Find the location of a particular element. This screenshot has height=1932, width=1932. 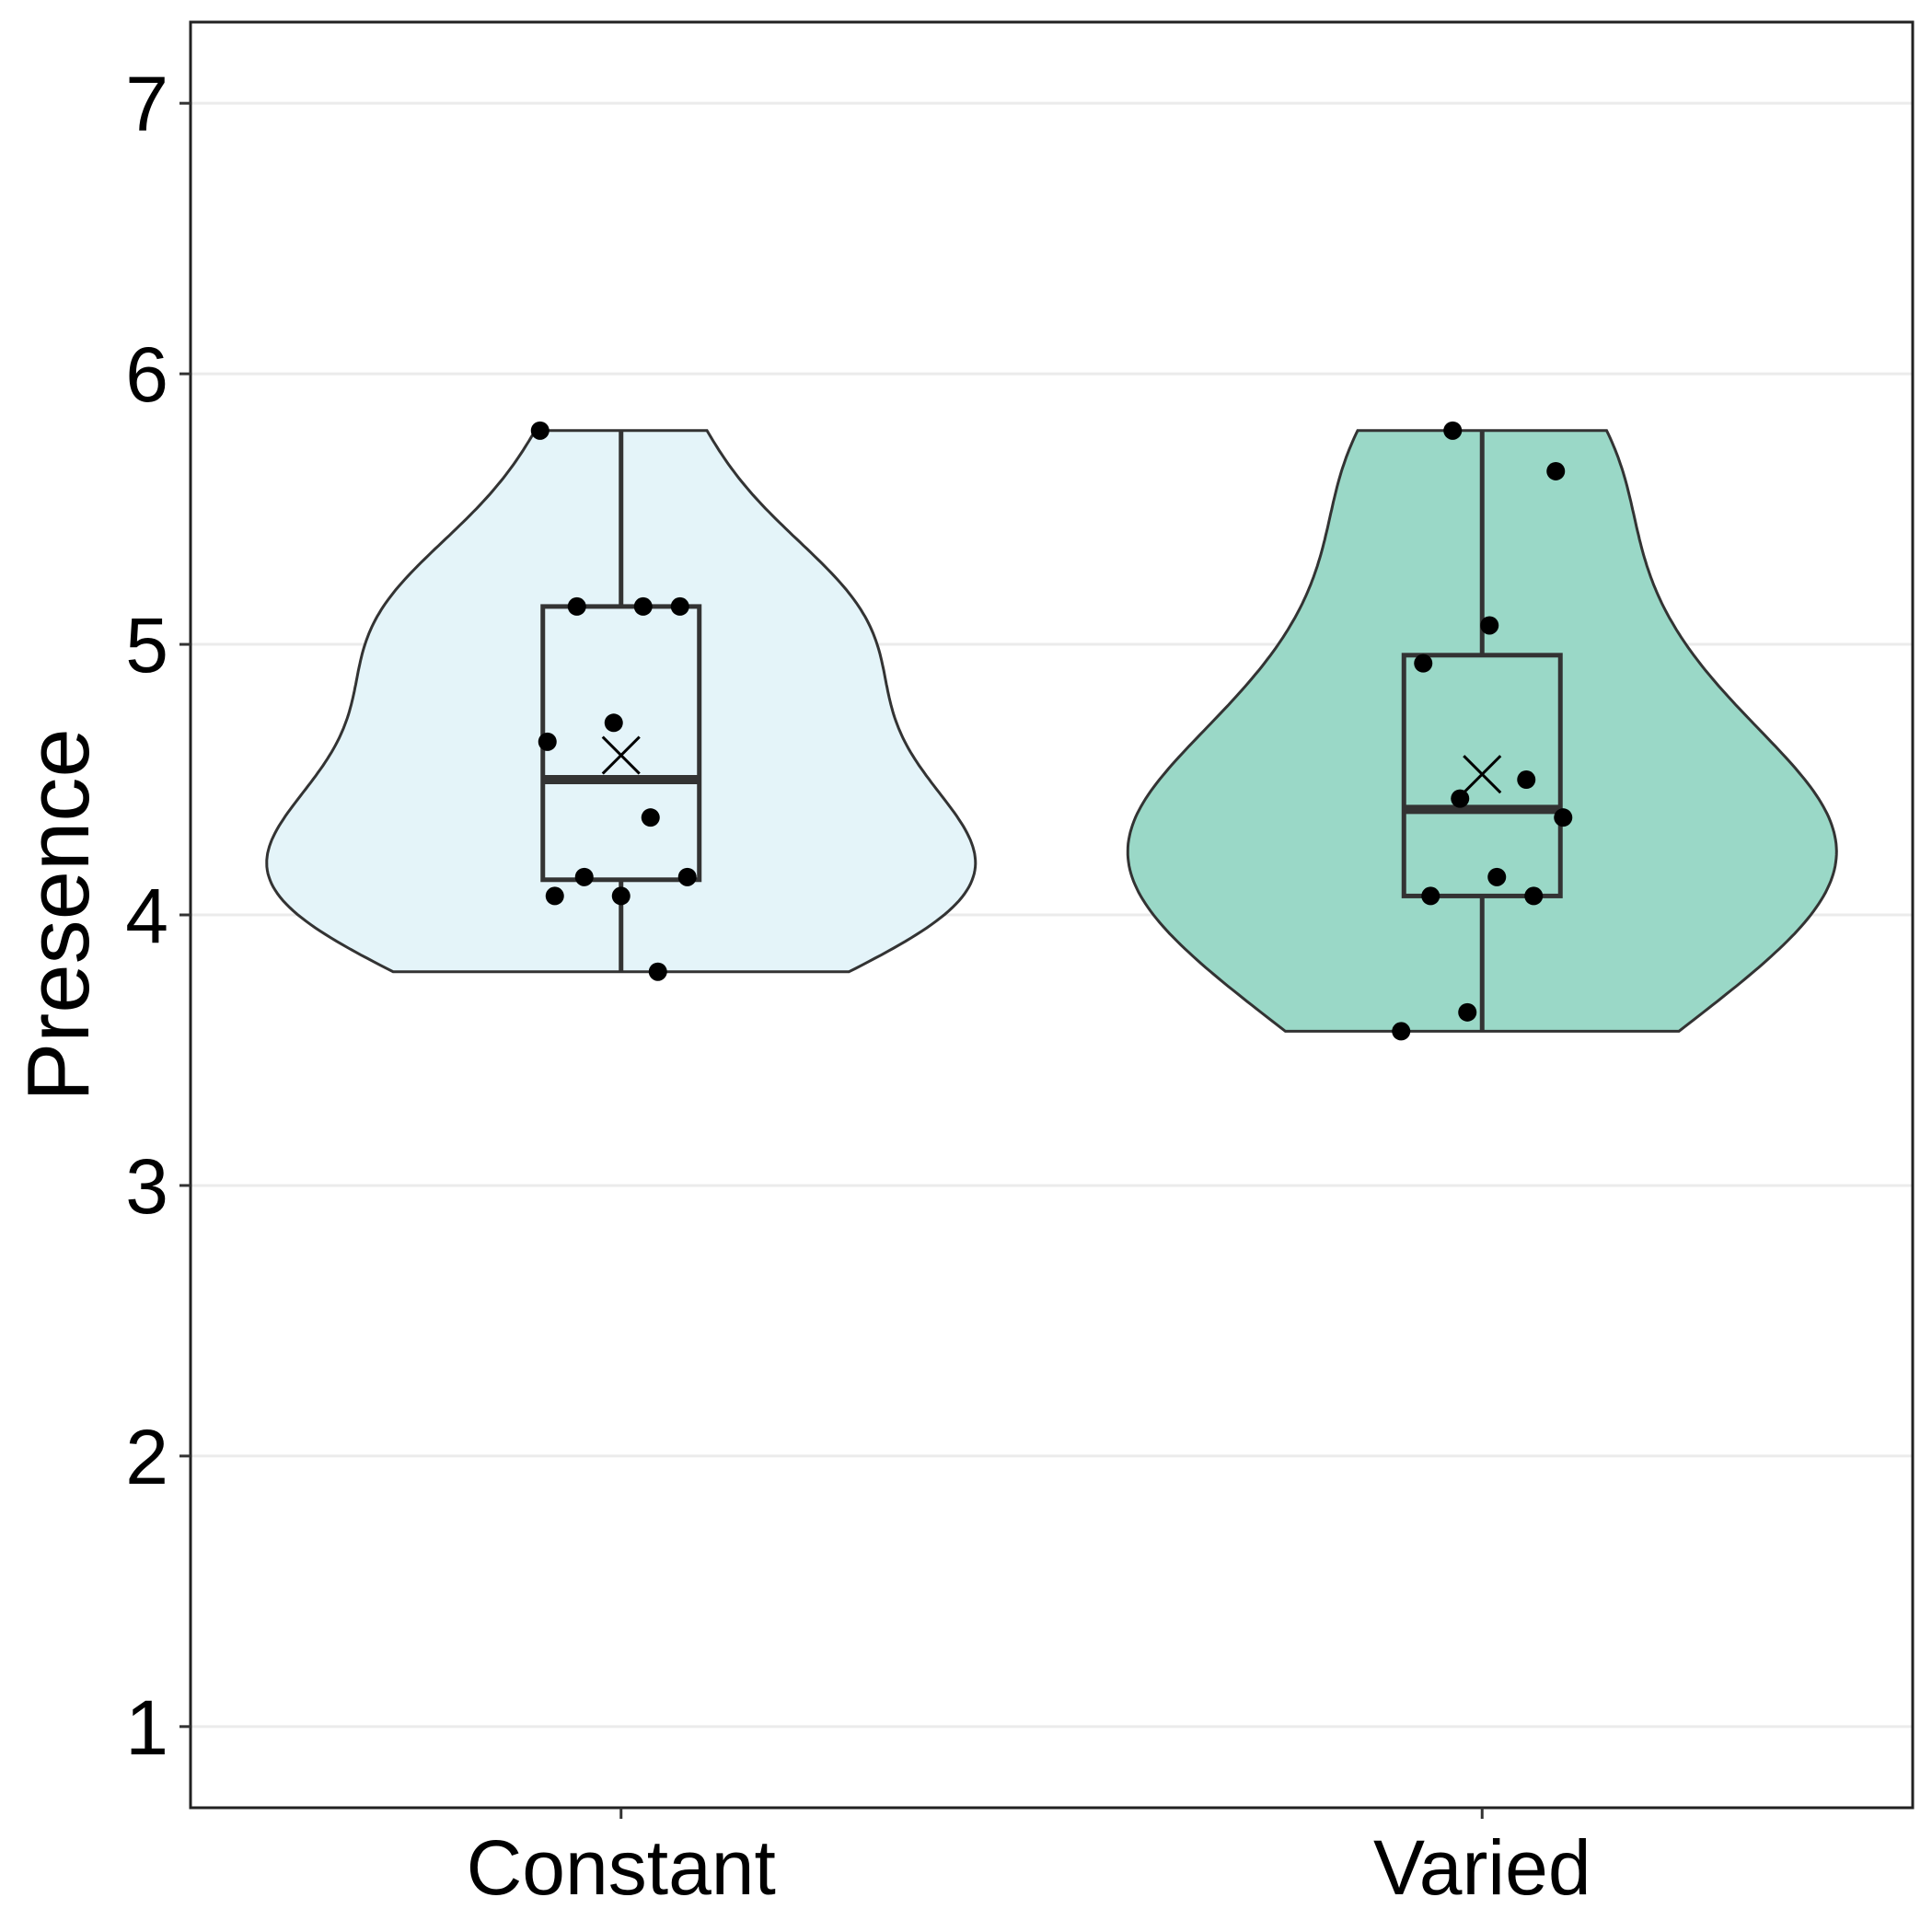

y-axis-title: Presence is located at coordinates (59, 915).